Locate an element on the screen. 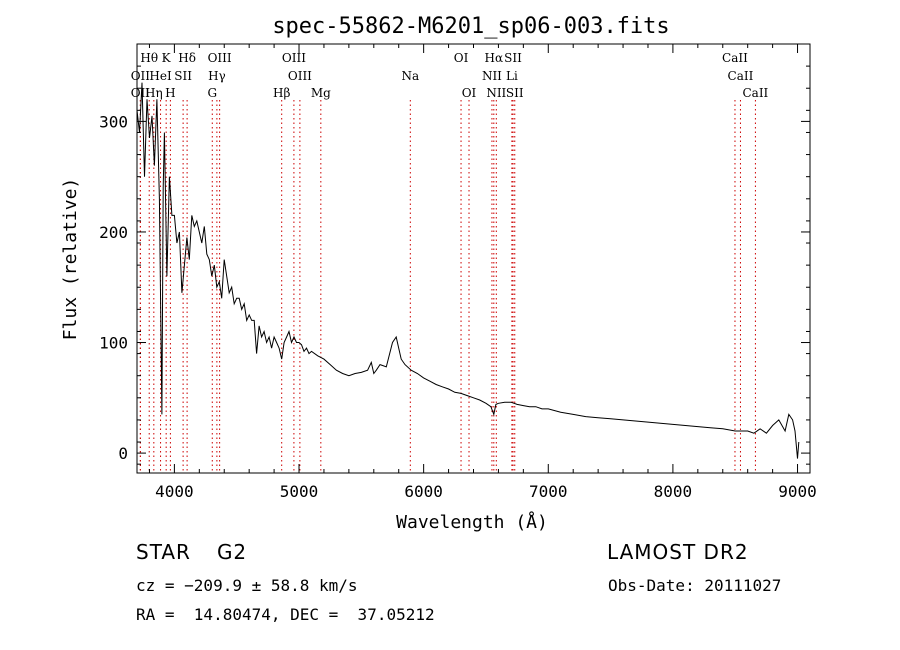  y-tick-label: 300 is located at coordinates (113, 121).